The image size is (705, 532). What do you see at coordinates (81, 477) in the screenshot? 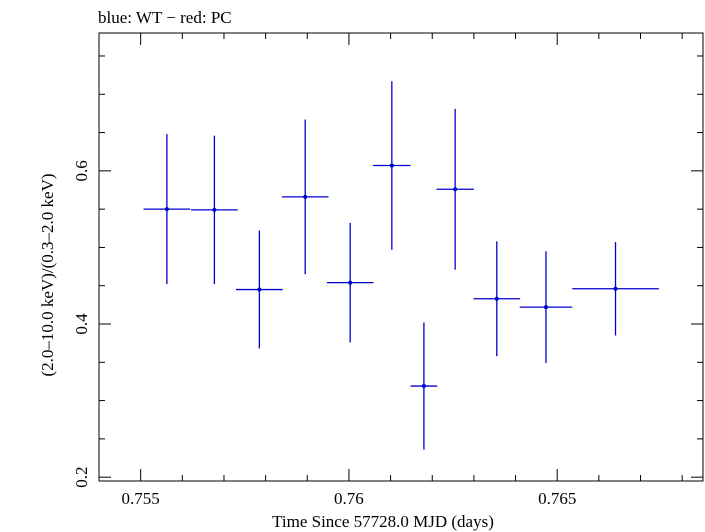
I see `y-tick-label: 0.2` at bounding box center [81, 477].